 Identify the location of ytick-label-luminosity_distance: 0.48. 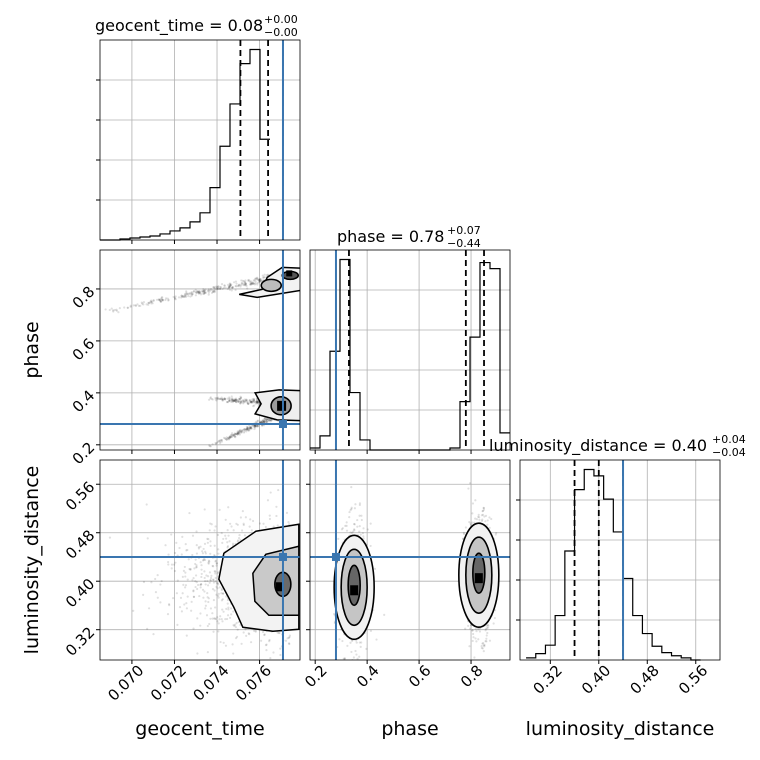
(80, 544).